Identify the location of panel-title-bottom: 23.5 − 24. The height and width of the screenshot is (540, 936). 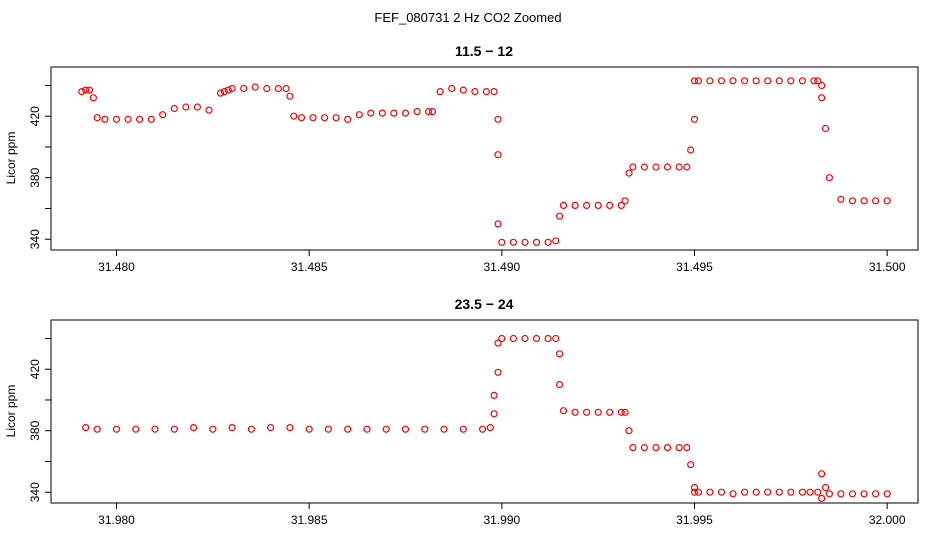
(484, 304).